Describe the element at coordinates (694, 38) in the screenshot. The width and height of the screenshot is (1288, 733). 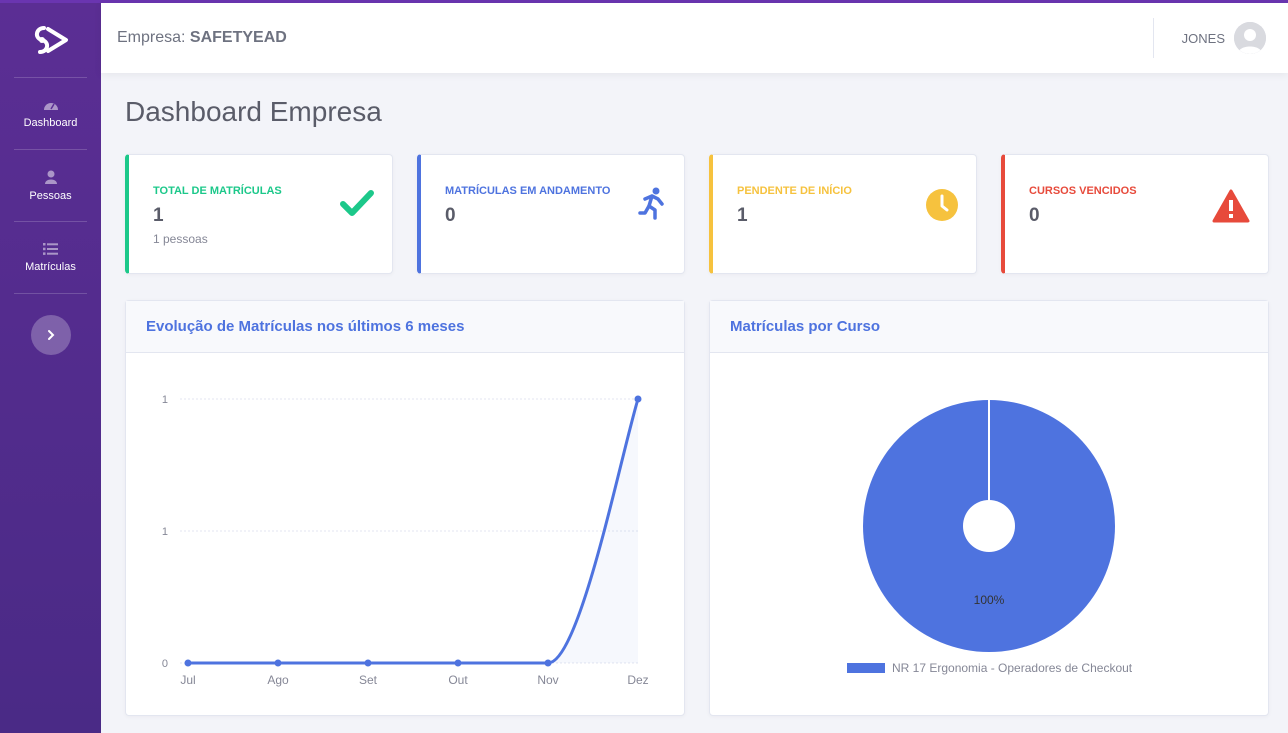
I see `topbar: Empresa: SAFETYEAD JONES` at that location.